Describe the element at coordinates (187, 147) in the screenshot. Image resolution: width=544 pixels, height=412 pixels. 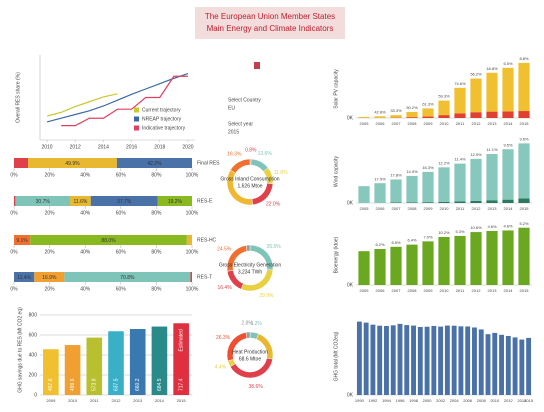
I see `x-tick-label: 2020` at that location.